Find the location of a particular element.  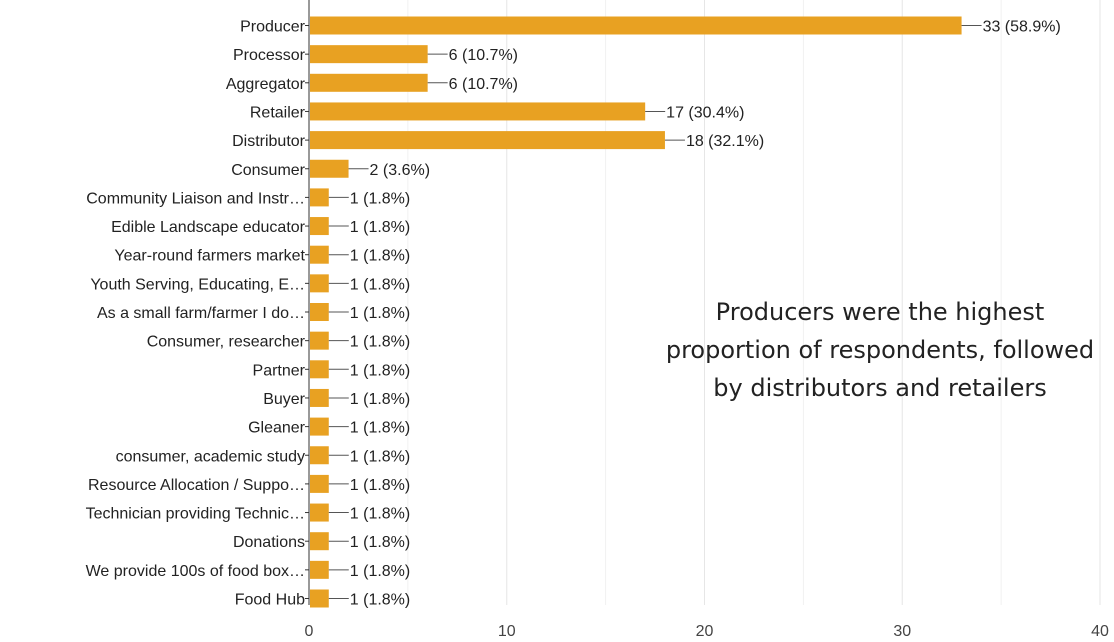

category-label: Donations is located at coordinates (269, 542).